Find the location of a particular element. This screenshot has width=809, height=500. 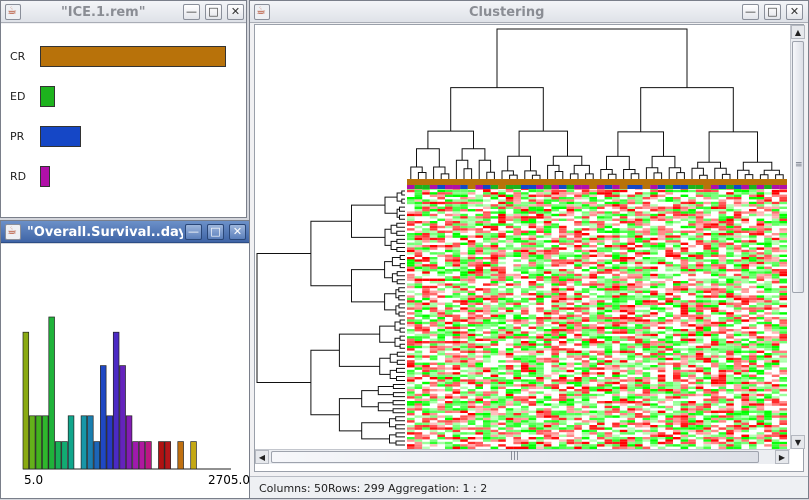

horizontal-scrollbar: ◀ ||| ▶ is located at coordinates (522, 456).